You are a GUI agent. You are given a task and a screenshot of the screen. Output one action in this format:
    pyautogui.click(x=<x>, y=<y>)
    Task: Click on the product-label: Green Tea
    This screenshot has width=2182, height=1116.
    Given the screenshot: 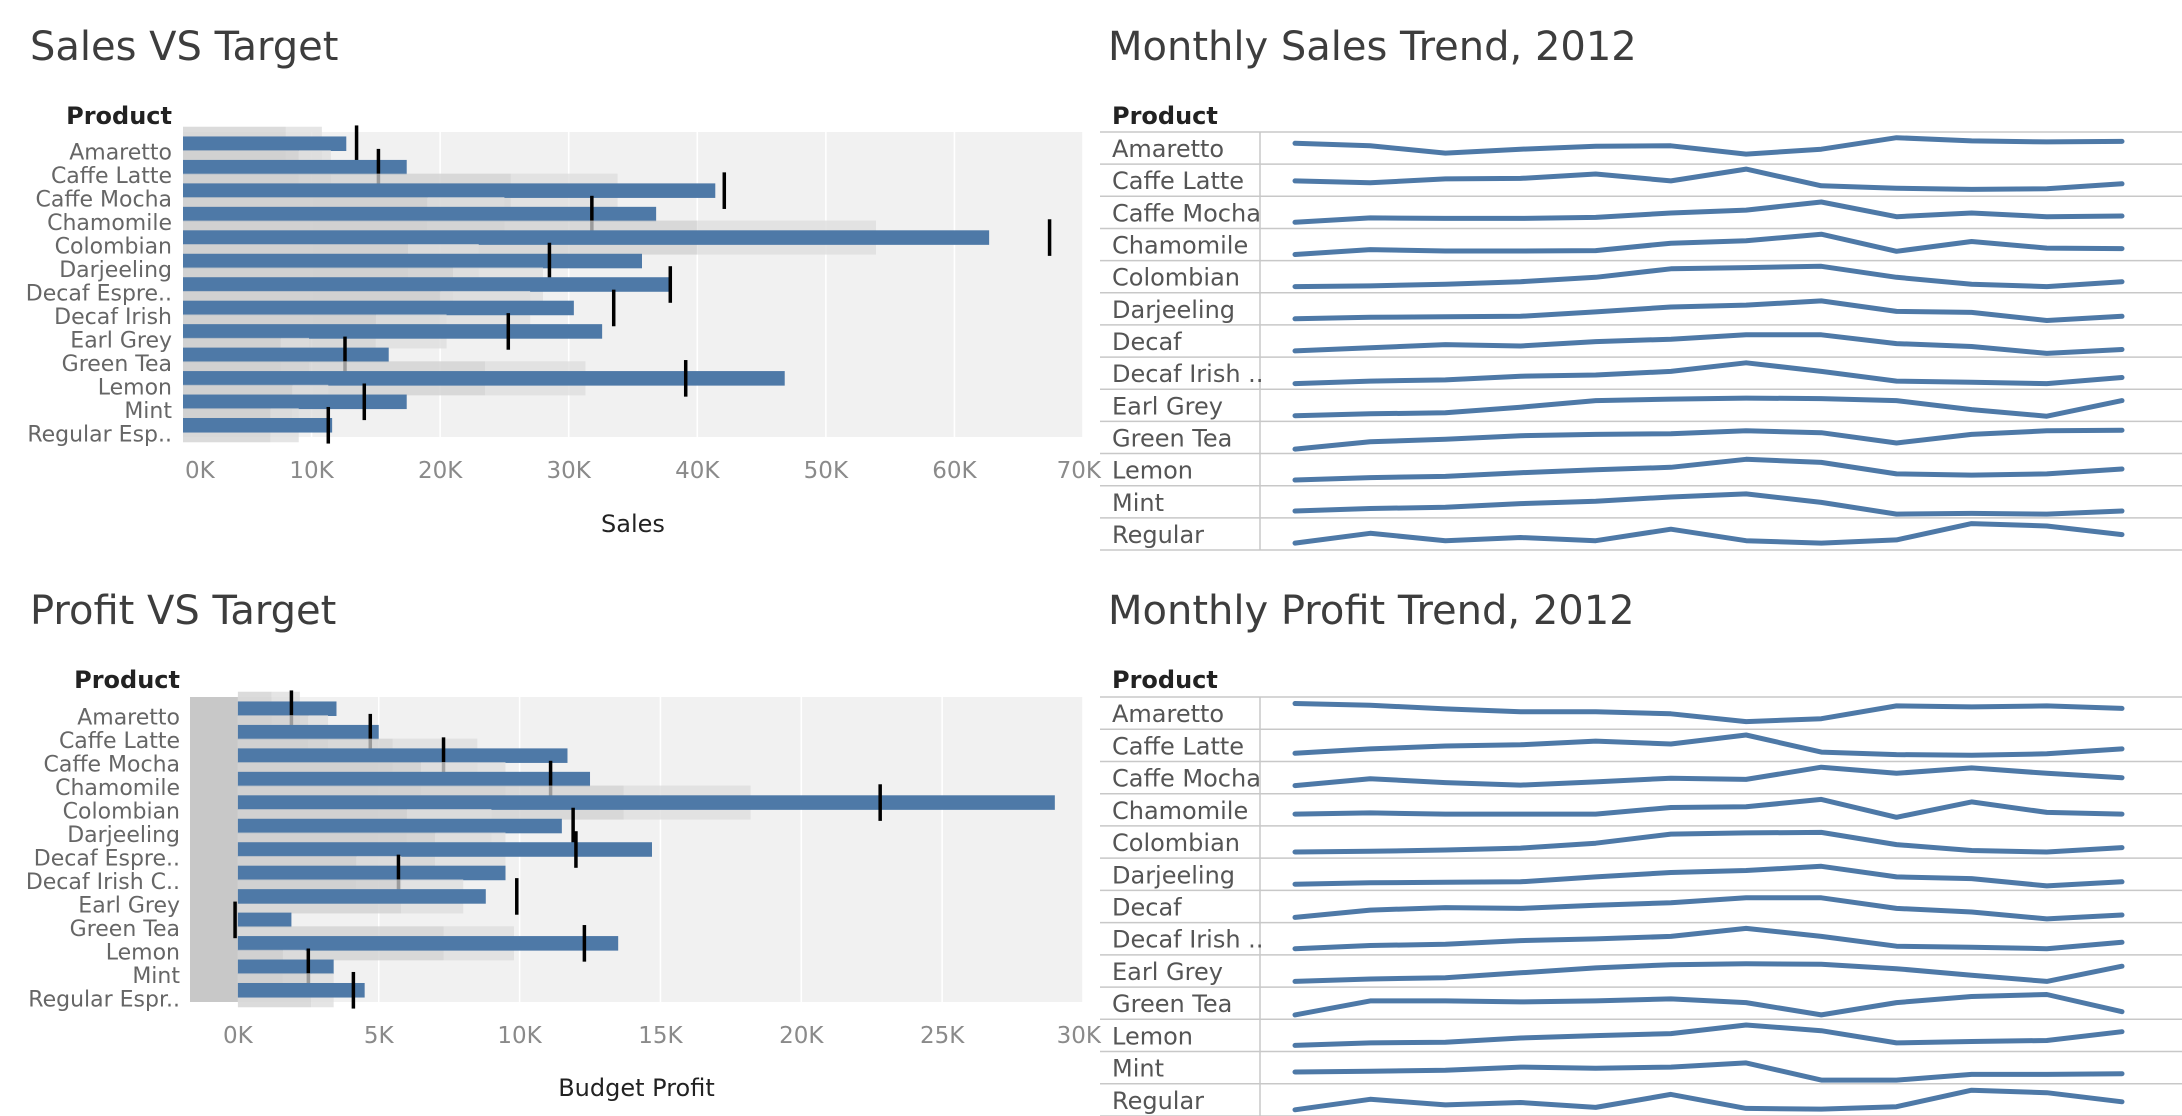 What is the action you would take?
    pyautogui.click(x=1172, y=1004)
    